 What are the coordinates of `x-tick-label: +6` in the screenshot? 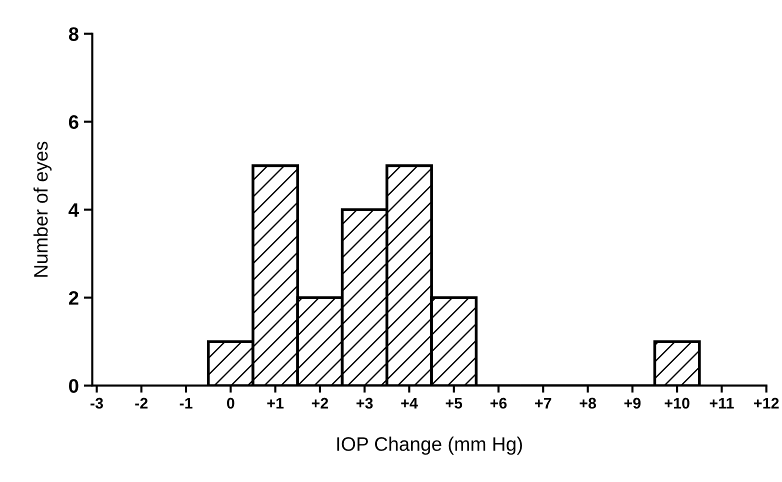 It's located at (498, 403).